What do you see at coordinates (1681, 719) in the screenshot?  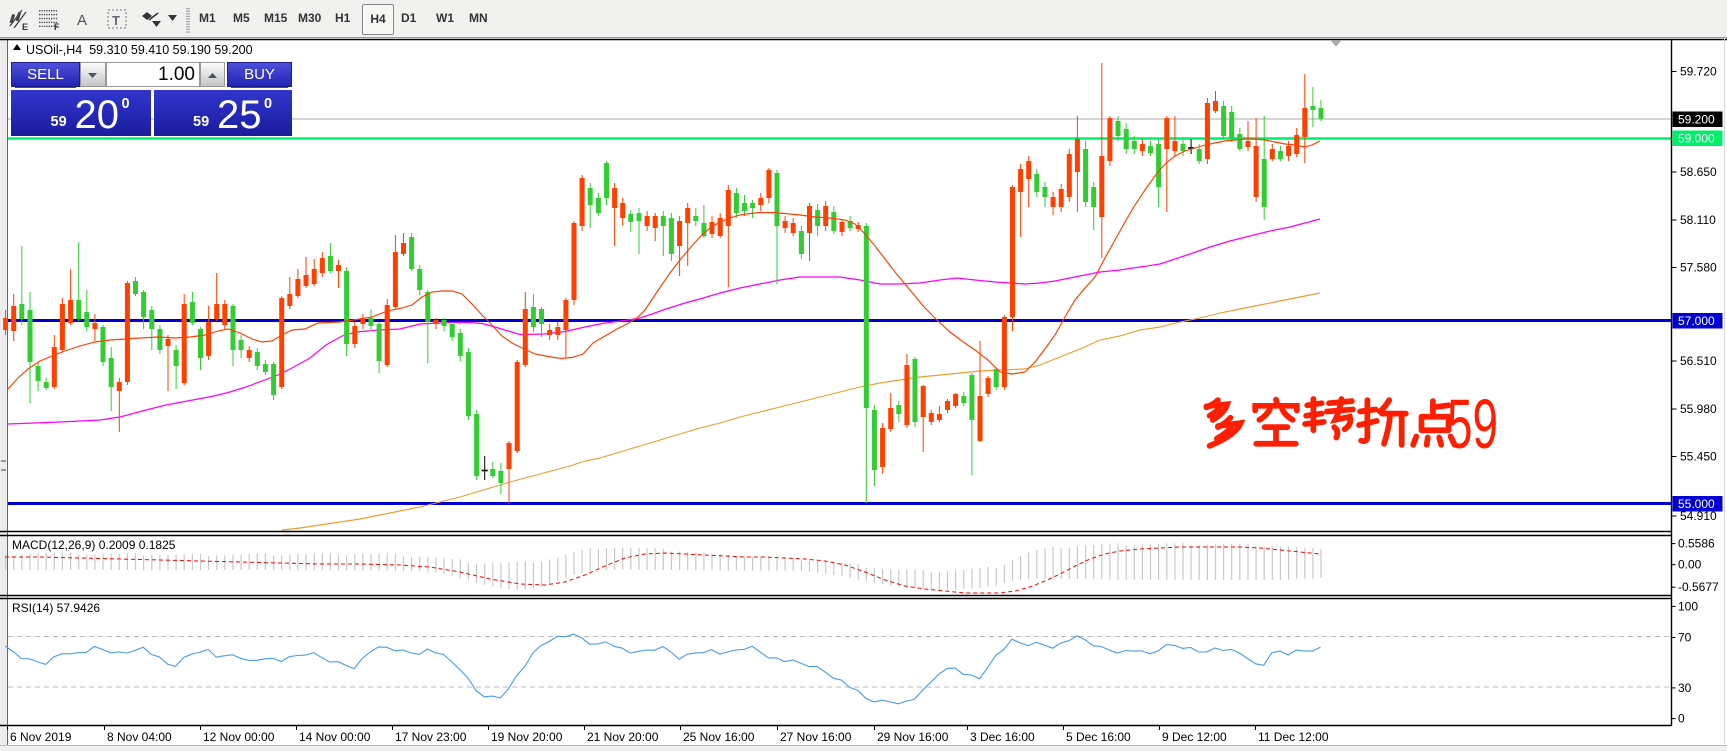 I see `svg-text: 0` at bounding box center [1681, 719].